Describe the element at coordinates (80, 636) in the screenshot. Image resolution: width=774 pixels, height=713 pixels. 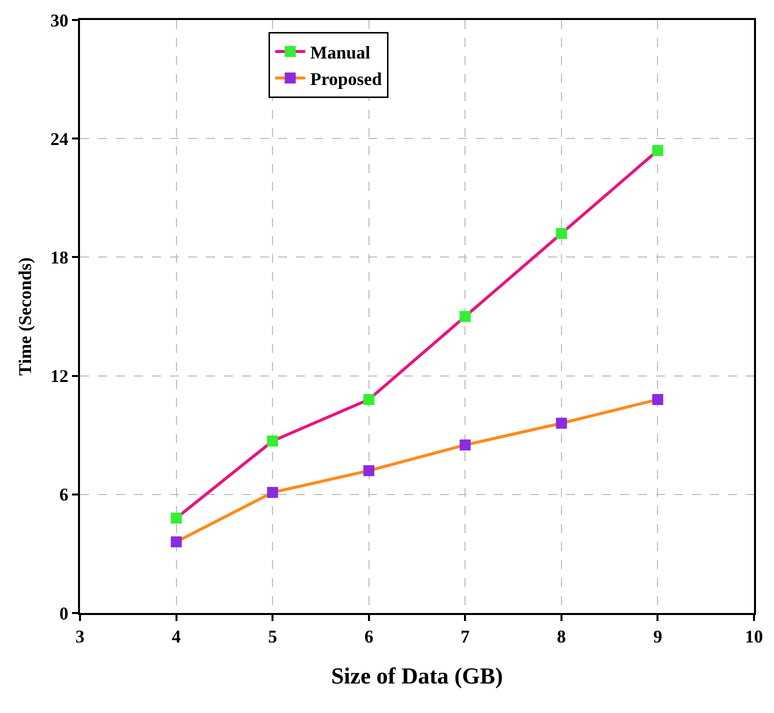
I see `x-tick-label: 3` at that location.